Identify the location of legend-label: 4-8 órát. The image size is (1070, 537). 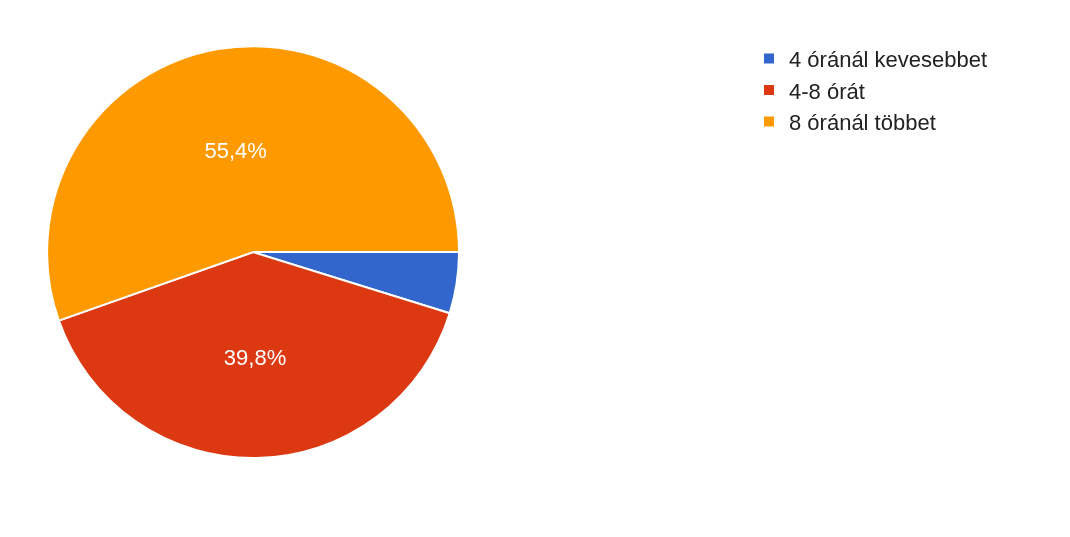
(827, 91).